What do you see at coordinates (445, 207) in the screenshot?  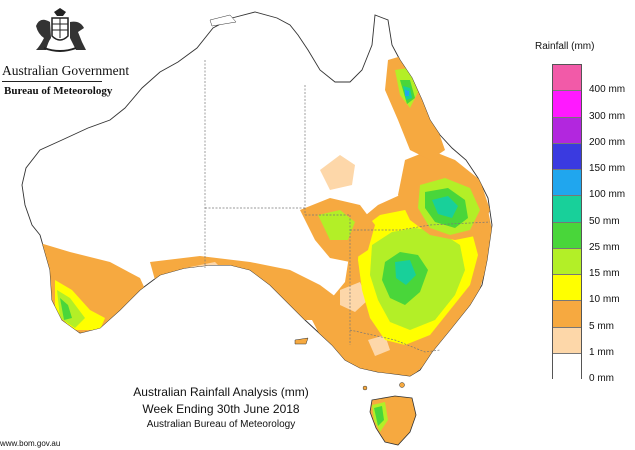 I see `rain-qld-50mm` at bounding box center [445, 207].